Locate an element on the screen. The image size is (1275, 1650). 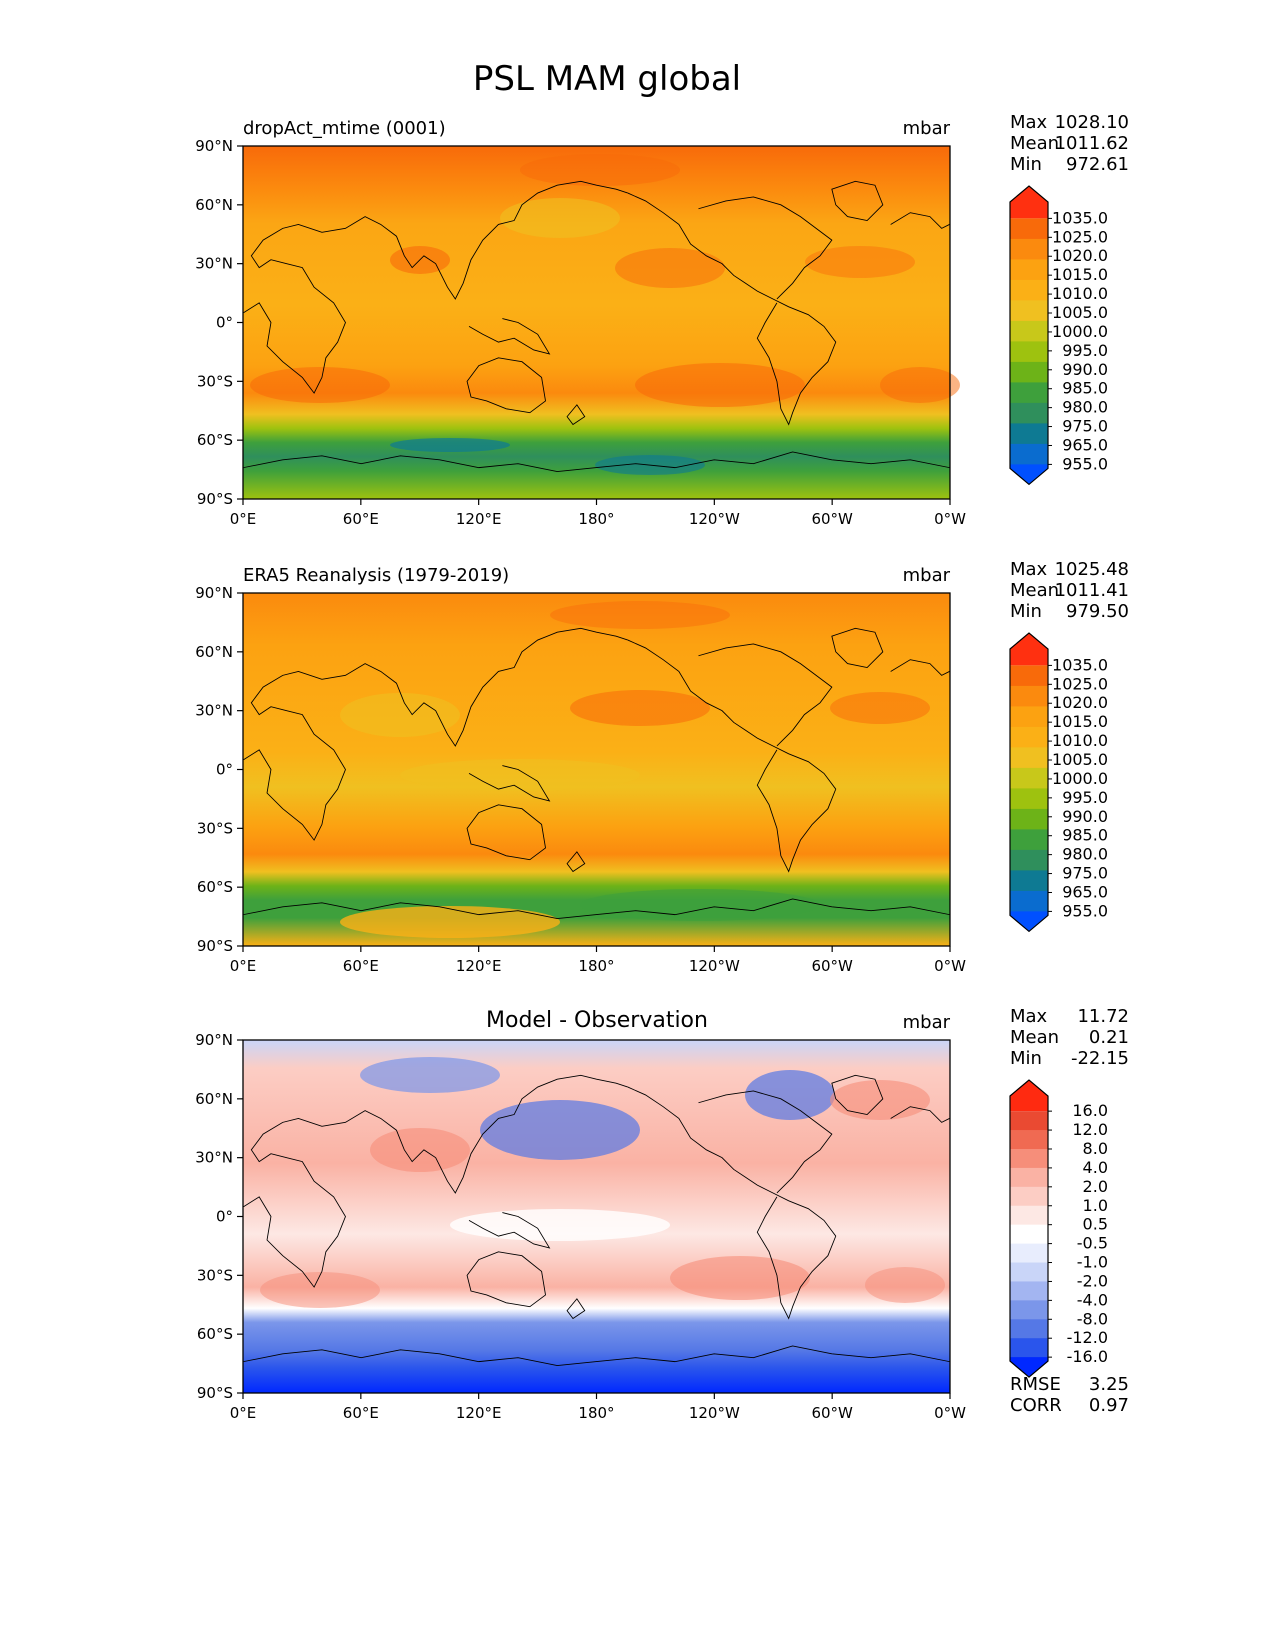
stat-mean-value: 1011.41 is located at coordinates (1092, 590).